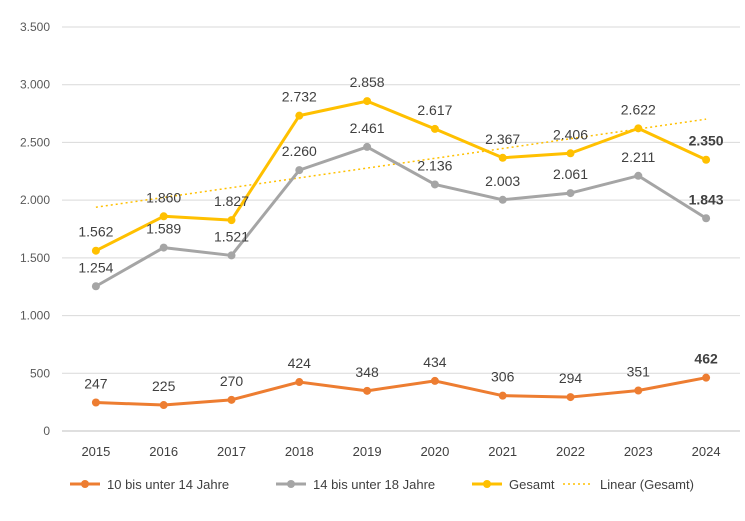 The width and height of the screenshot is (745, 521). Describe the element at coordinates (639, 371) in the screenshot. I see `data-label: 351` at that location.